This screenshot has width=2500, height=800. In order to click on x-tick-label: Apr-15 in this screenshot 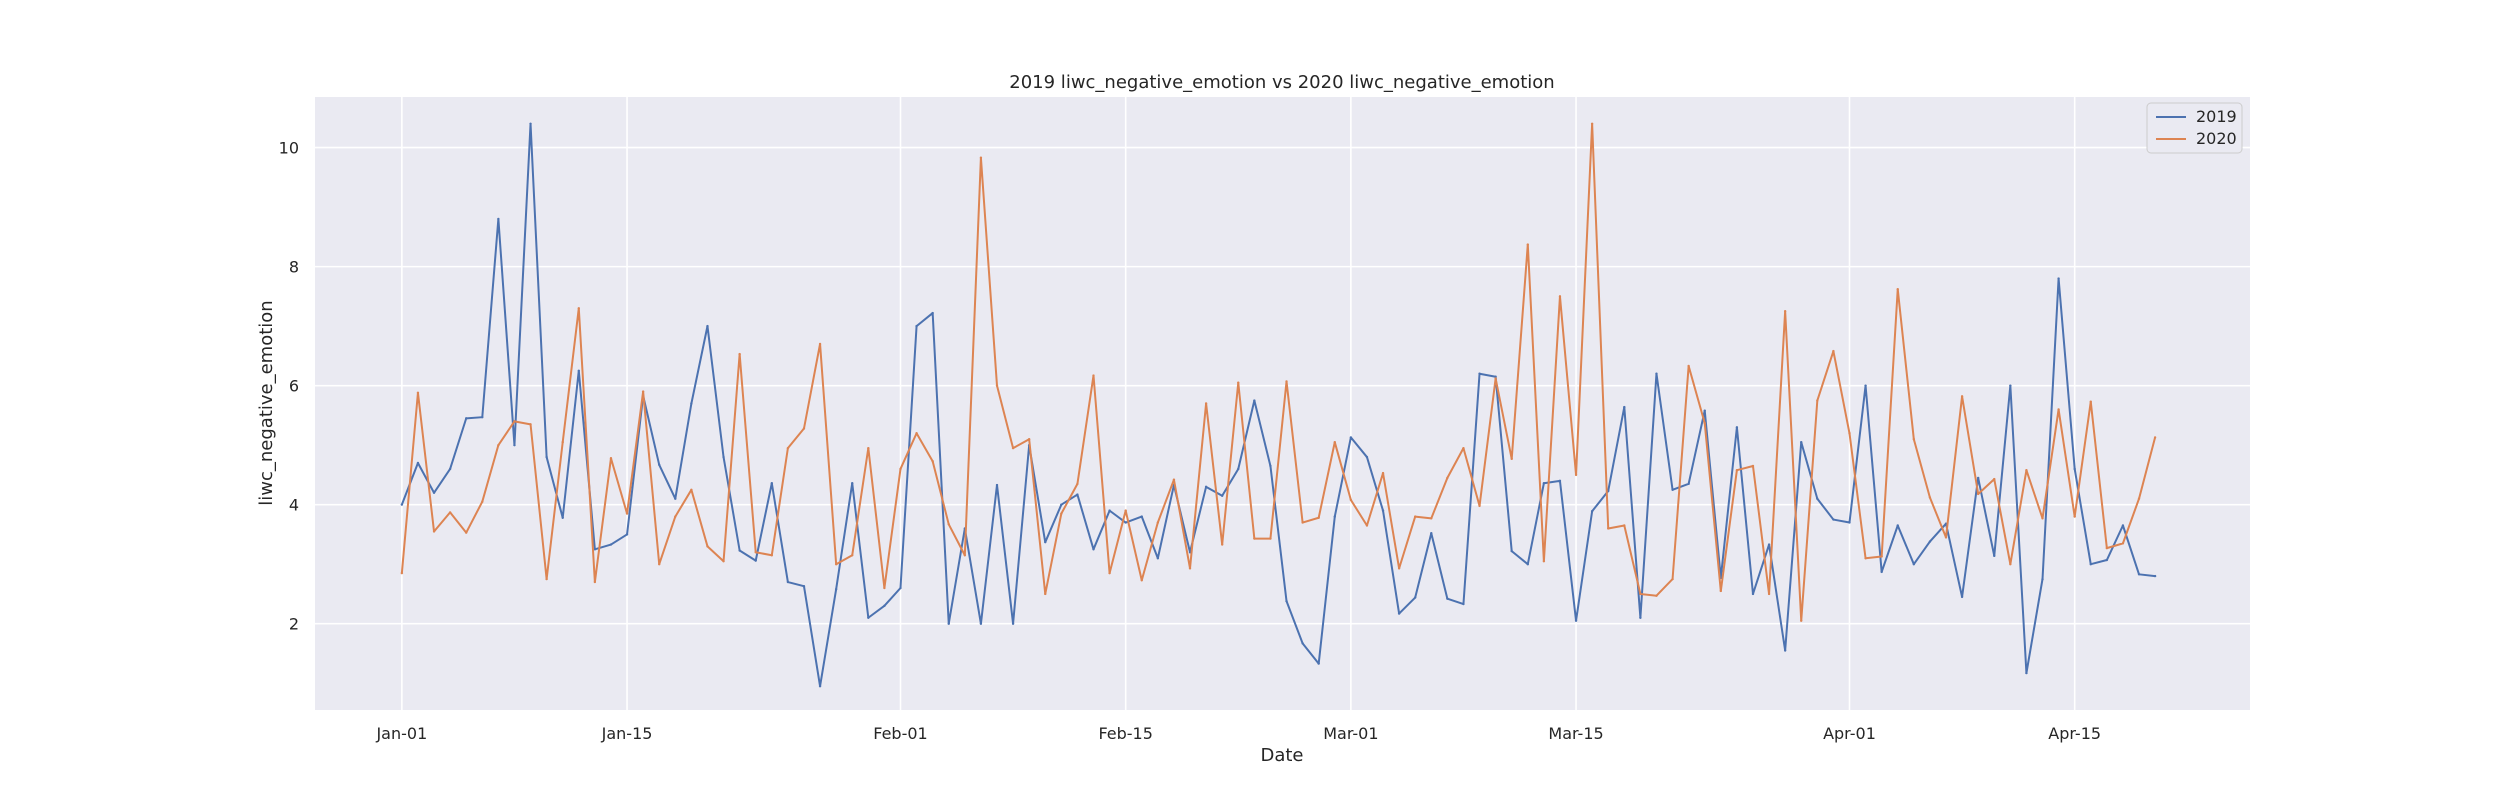, I will do `click(2074, 733)`.